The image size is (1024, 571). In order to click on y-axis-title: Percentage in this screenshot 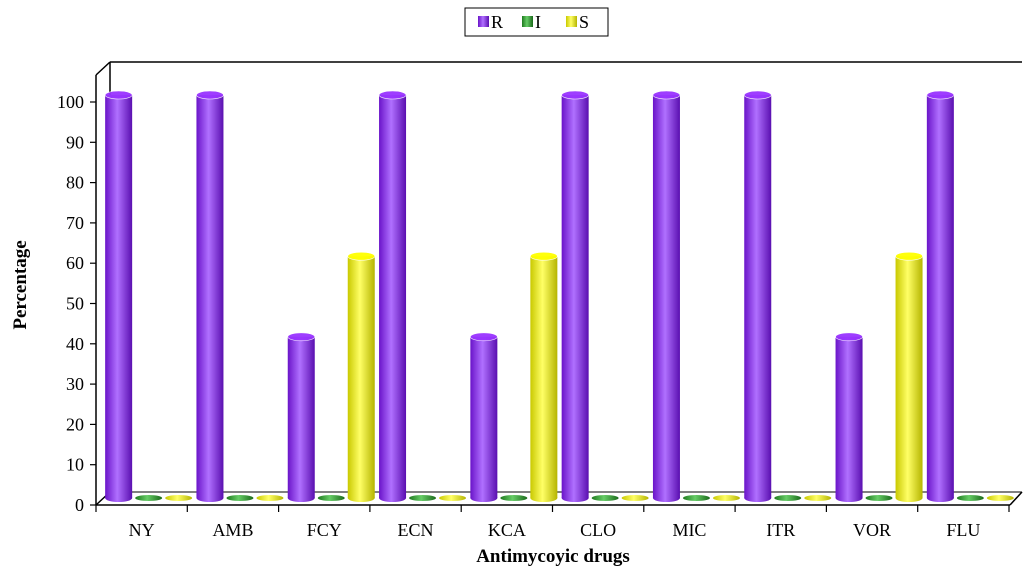, I will do `click(20, 284)`.